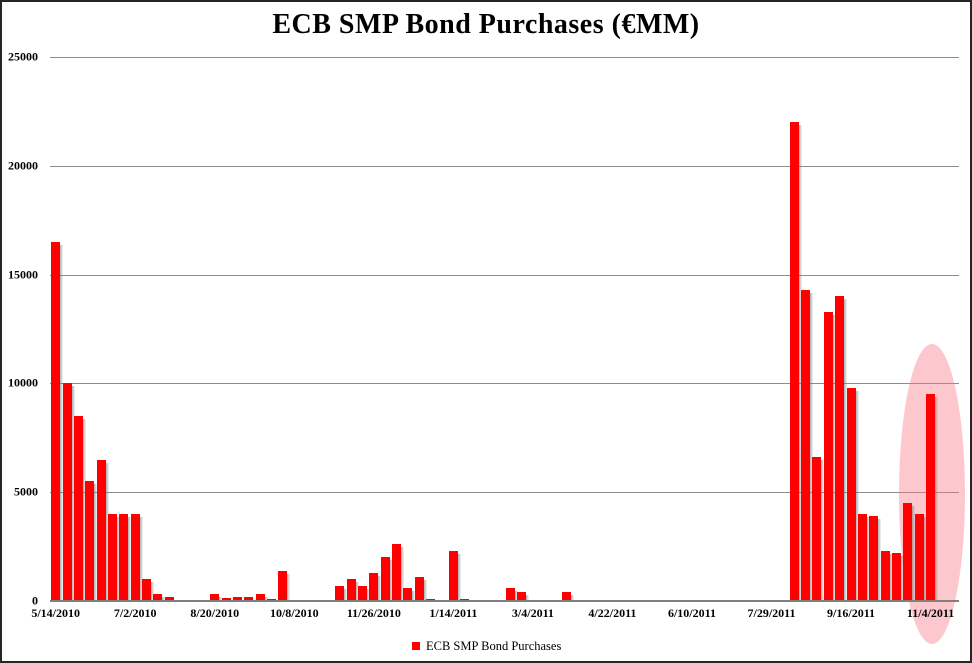 The image size is (972, 663). I want to click on x-tick-label: 3/4/2011, so click(532, 613).